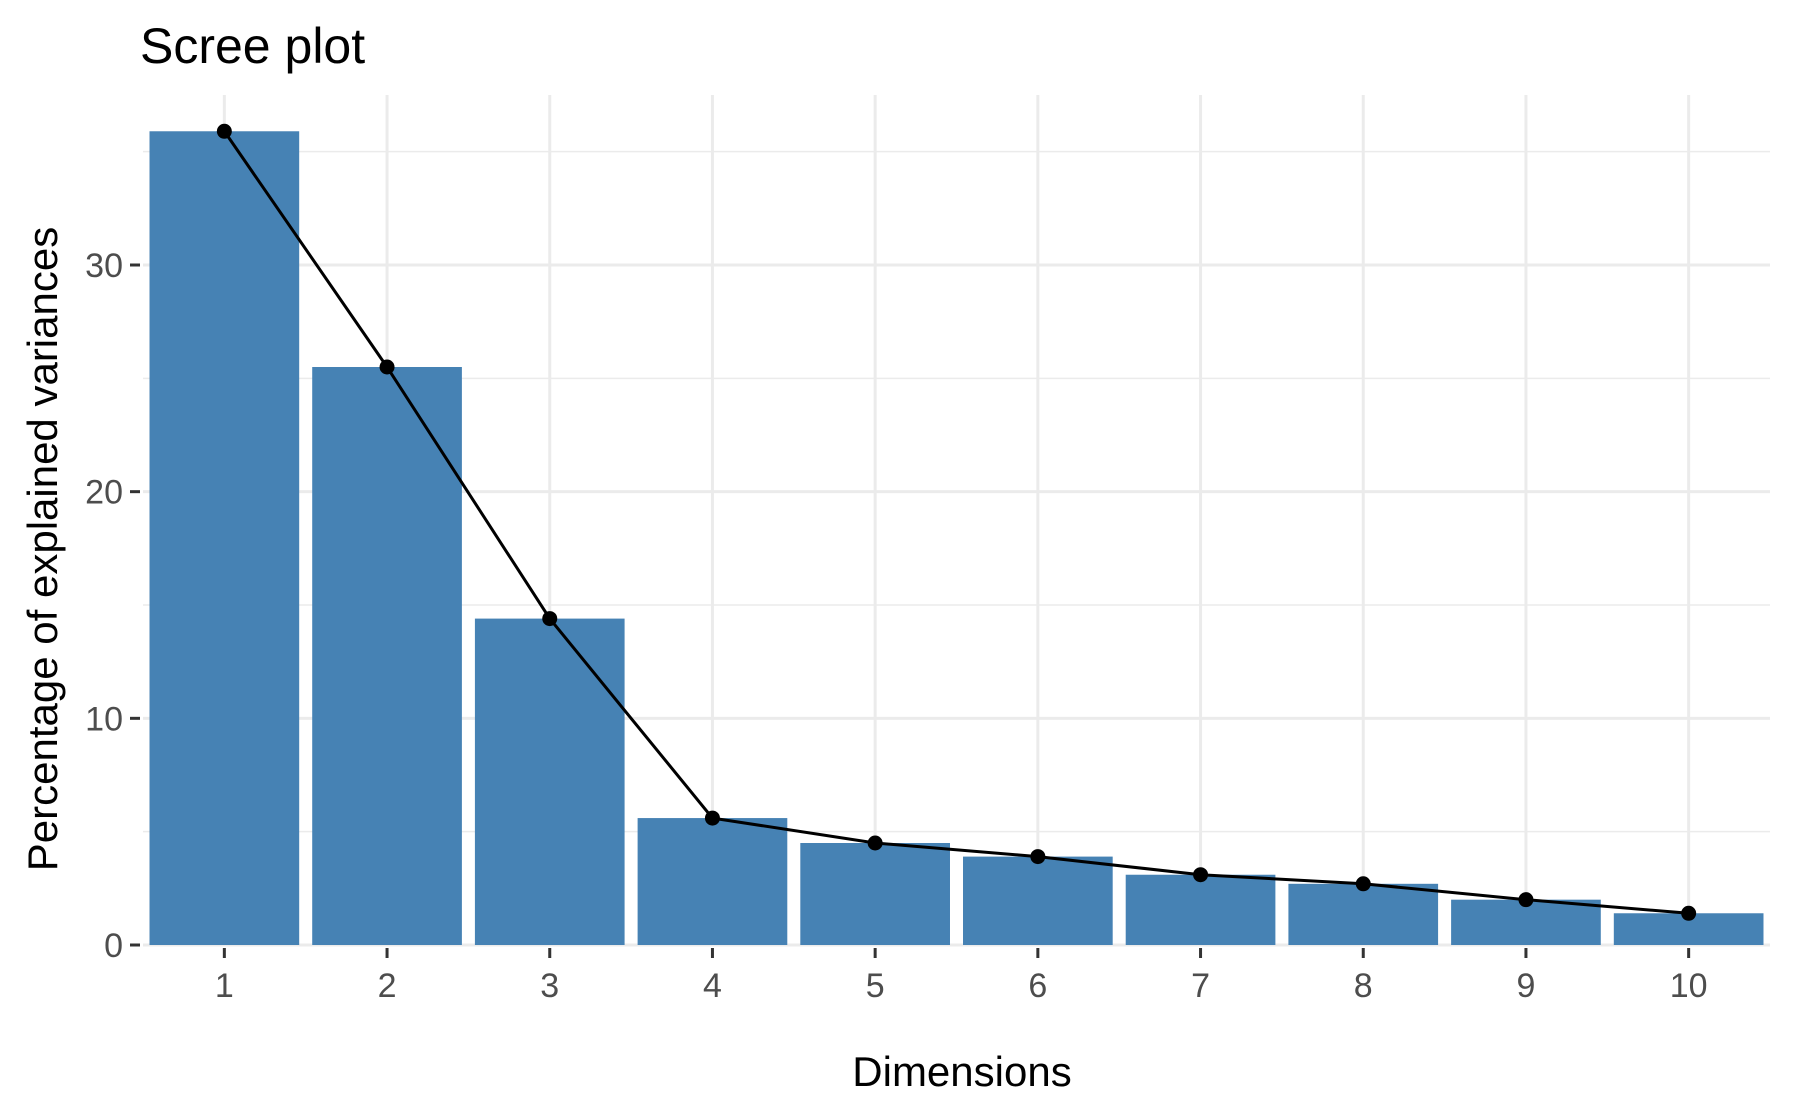 This screenshot has width=1800, height=1112. Describe the element at coordinates (42, 549) in the screenshot. I see `y-axis-title: Percentage of explained variances` at that location.